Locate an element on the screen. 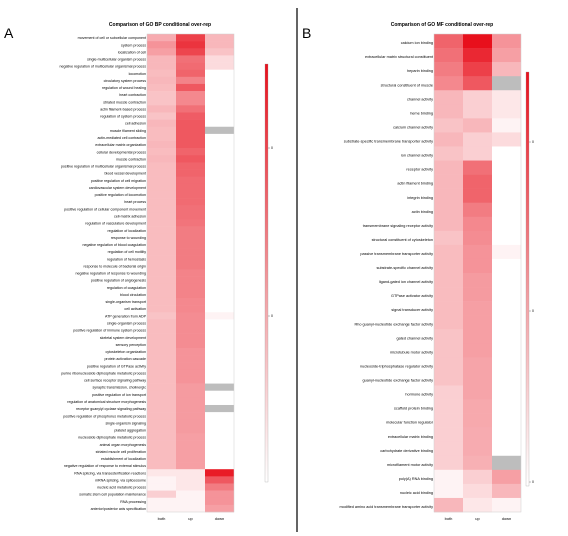 The width and height of the screenshot is (568, 536). row-label: actin filament binding is located at coordinates (415, 184).